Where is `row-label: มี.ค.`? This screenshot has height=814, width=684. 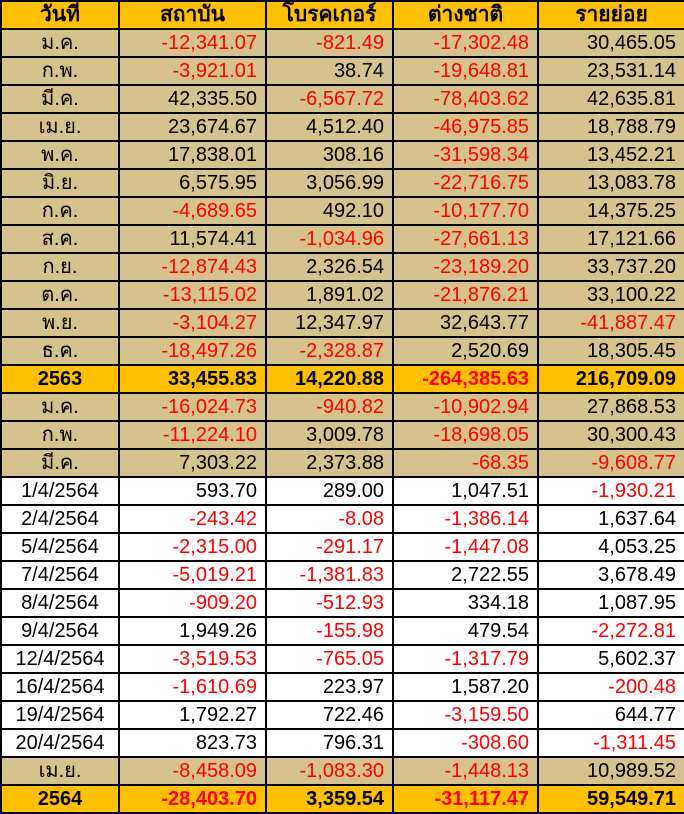
row-label: มี.ค. is located at coordinates (60, 99).